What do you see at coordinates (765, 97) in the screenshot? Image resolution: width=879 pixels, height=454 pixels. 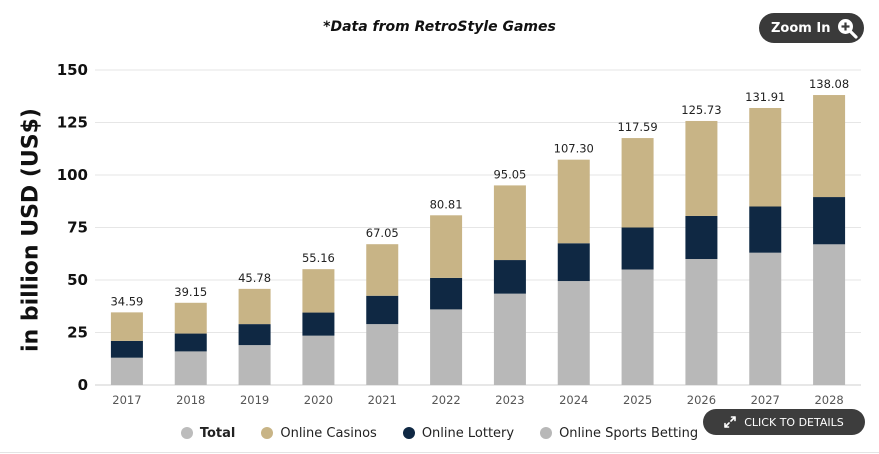 I see `total-data-label: 131.91` at bounding box center [765, 97].